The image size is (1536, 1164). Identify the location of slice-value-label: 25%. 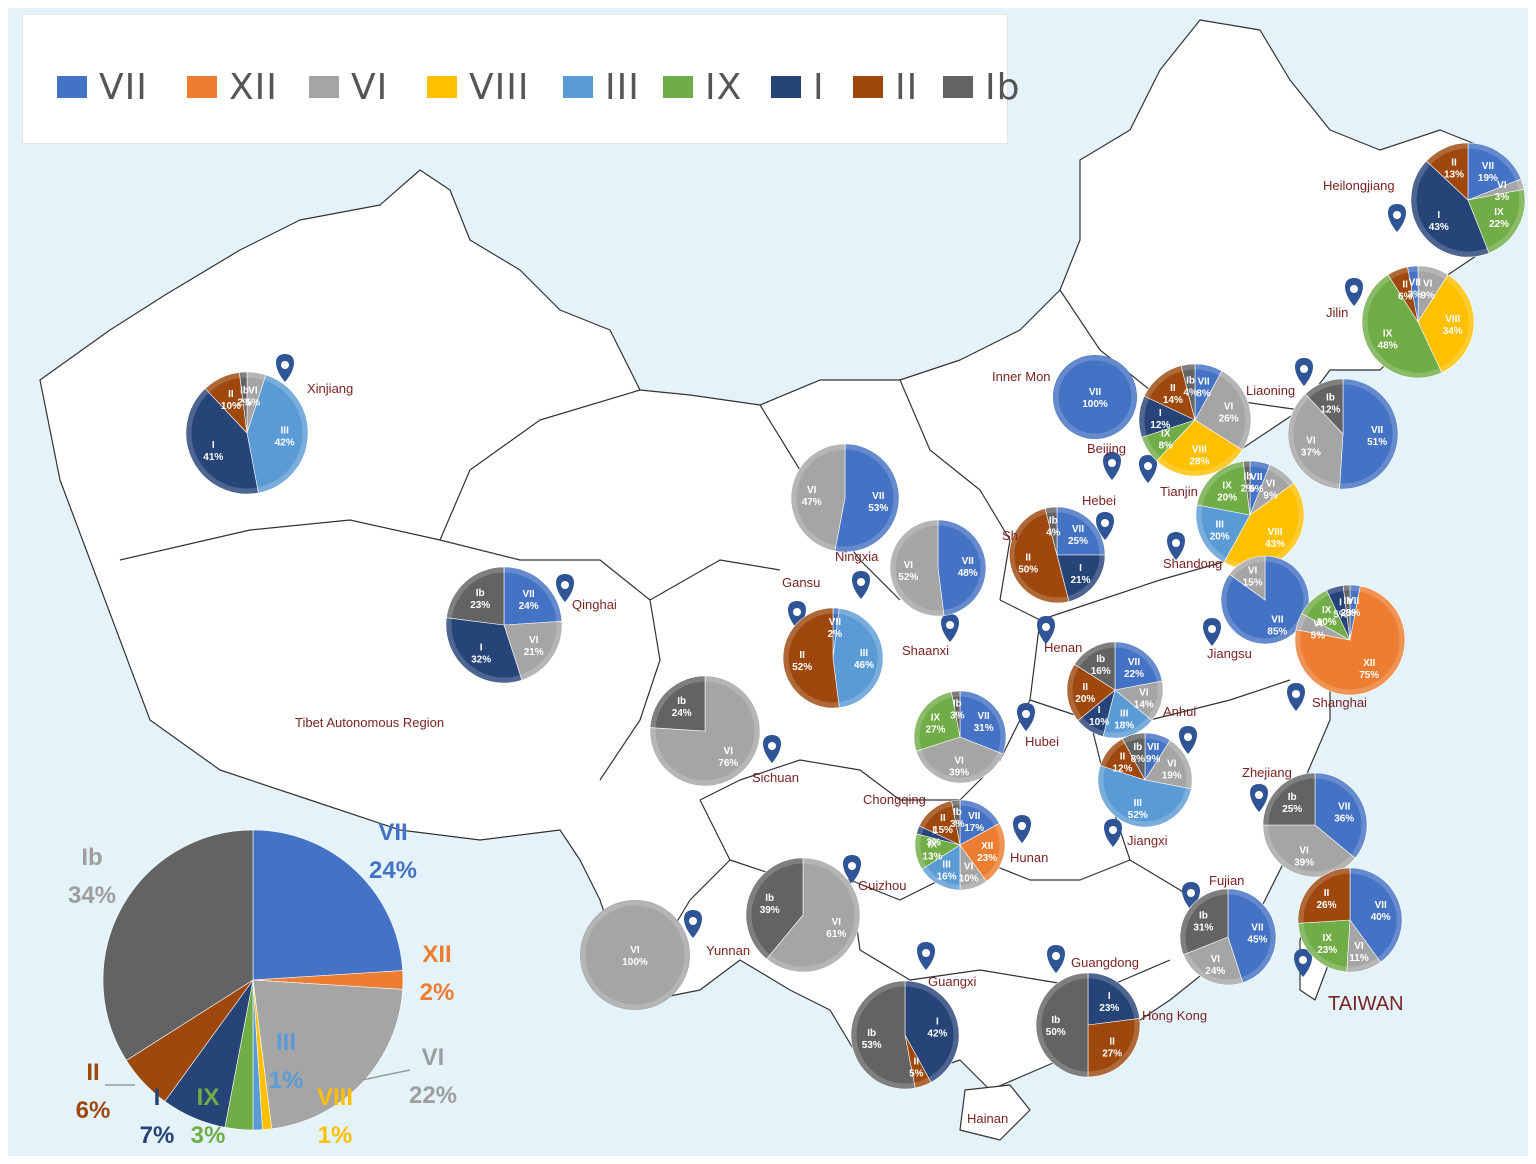
(1292, 809).